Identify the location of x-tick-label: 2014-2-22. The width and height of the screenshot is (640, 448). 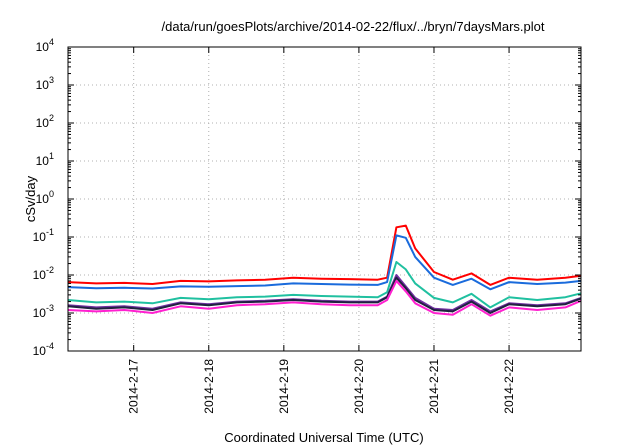
(509, 386).